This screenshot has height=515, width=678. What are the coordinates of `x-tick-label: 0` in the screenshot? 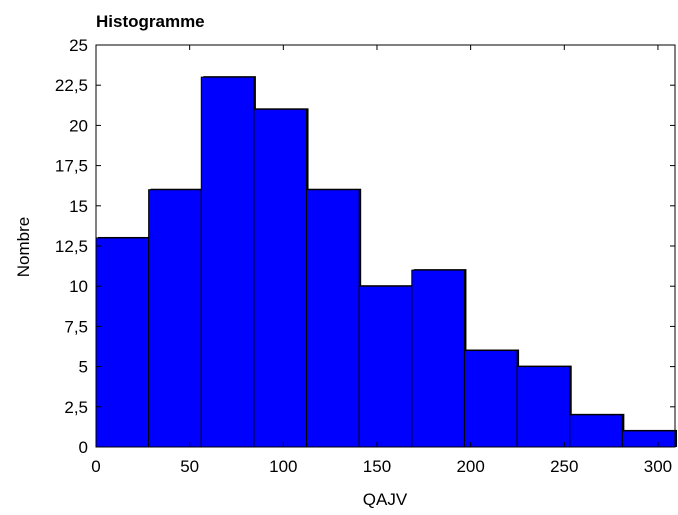 It's located at (95, 466).